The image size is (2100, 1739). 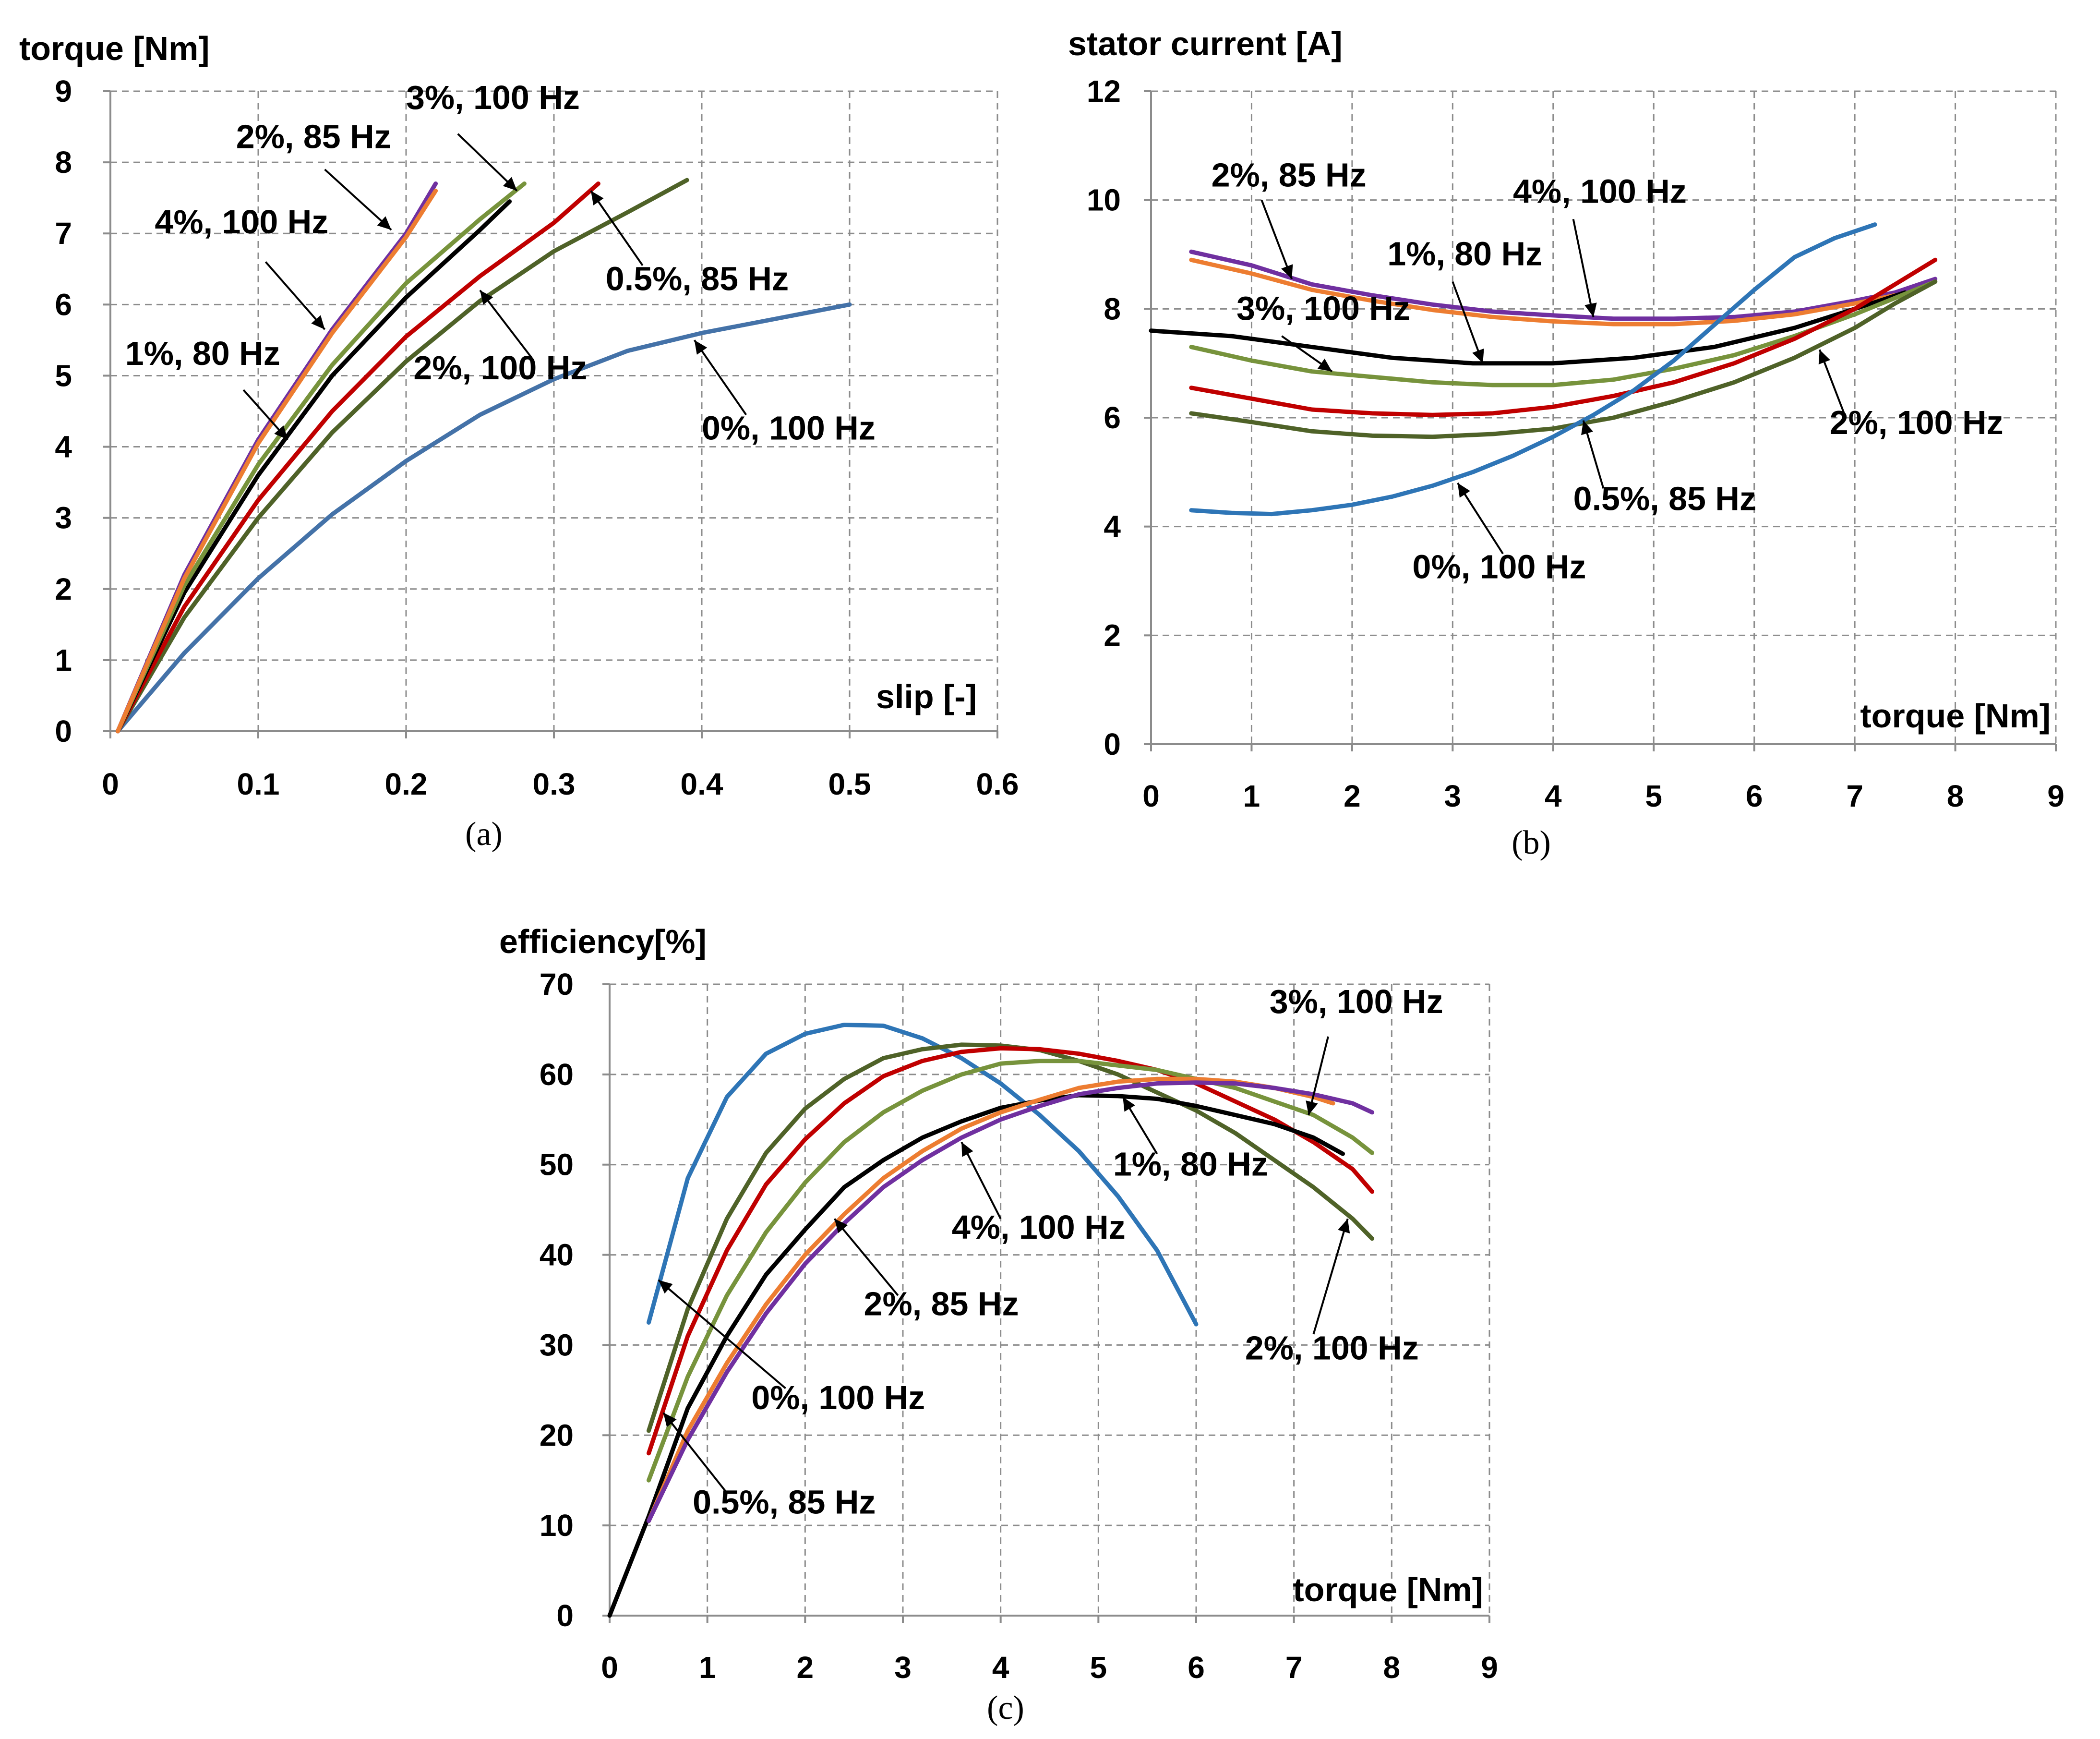 I want to click on y-tick-label: 6, so click(x=64, y=304).